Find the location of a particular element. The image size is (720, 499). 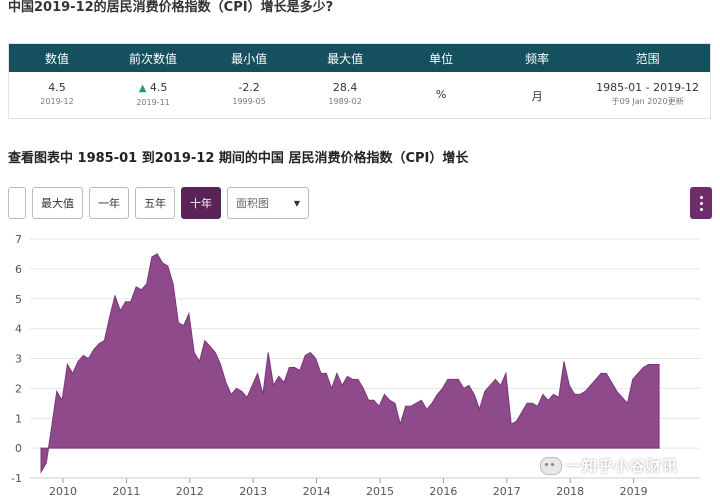

range-5y-button: 五年 is located at coordinates (155, 203).